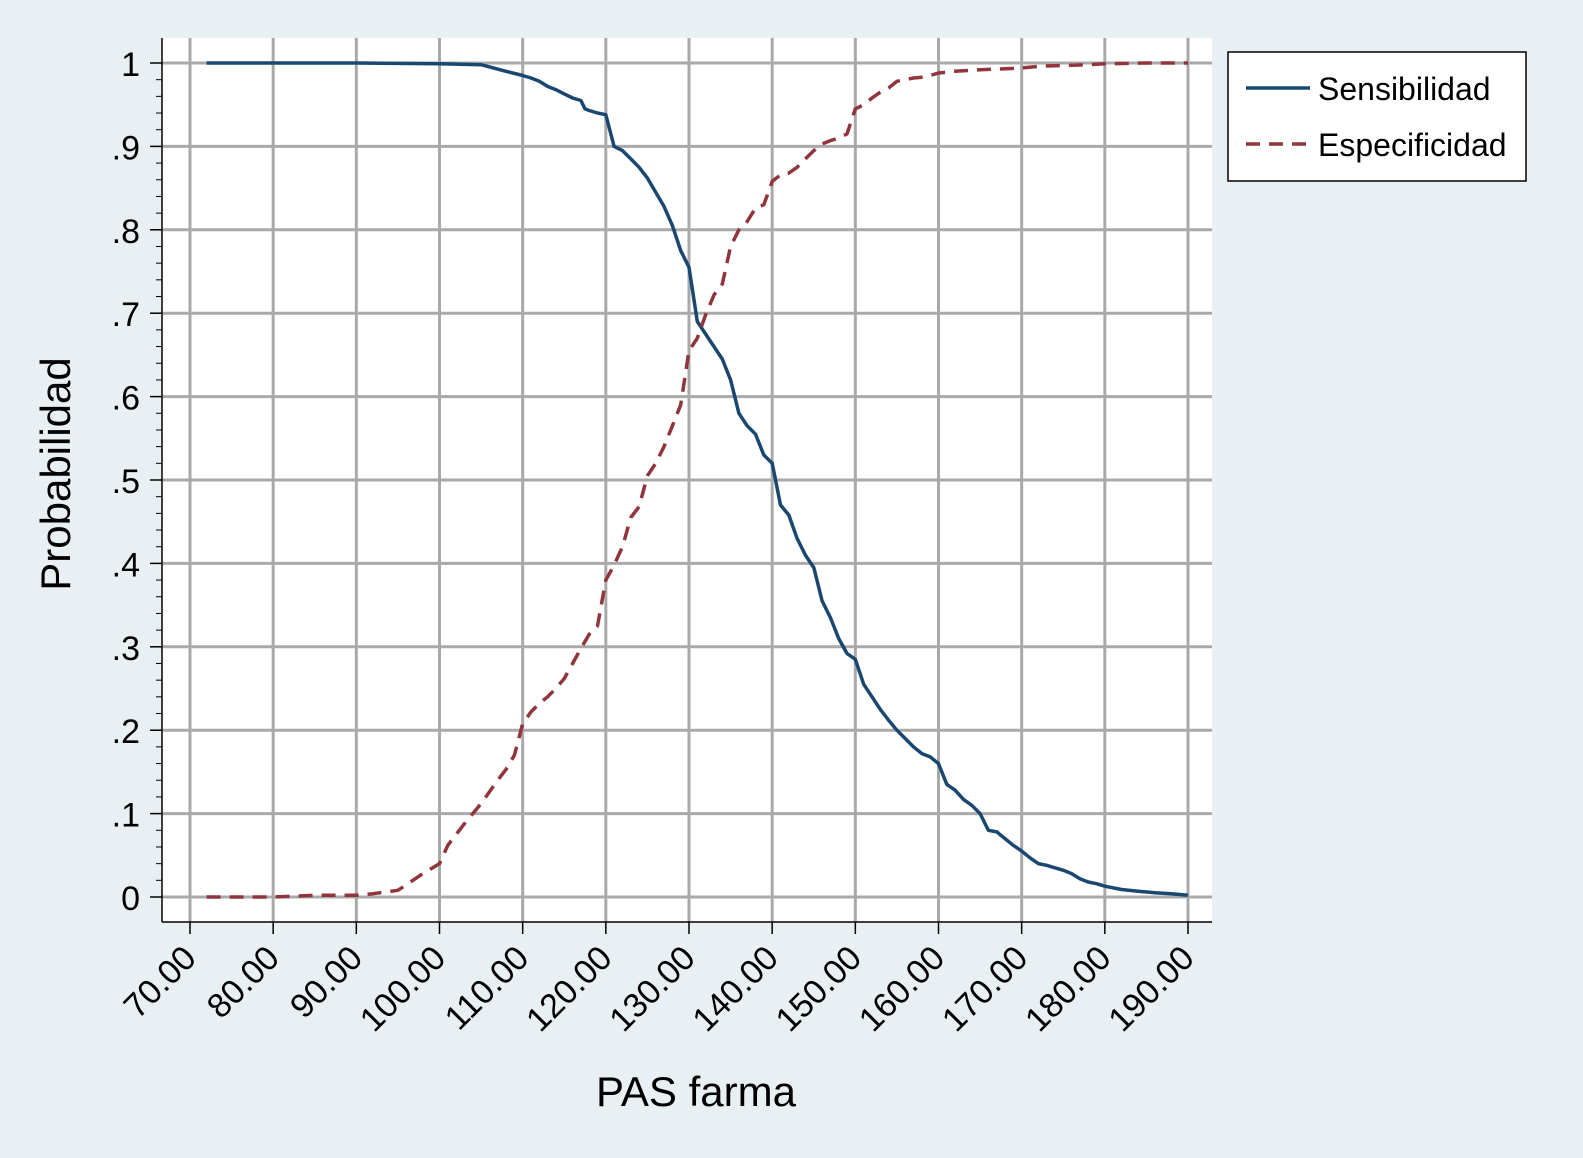  Describe the element at coordinates (130, 899) in the screenshot. I see `y-tick-label: 0` at that location.